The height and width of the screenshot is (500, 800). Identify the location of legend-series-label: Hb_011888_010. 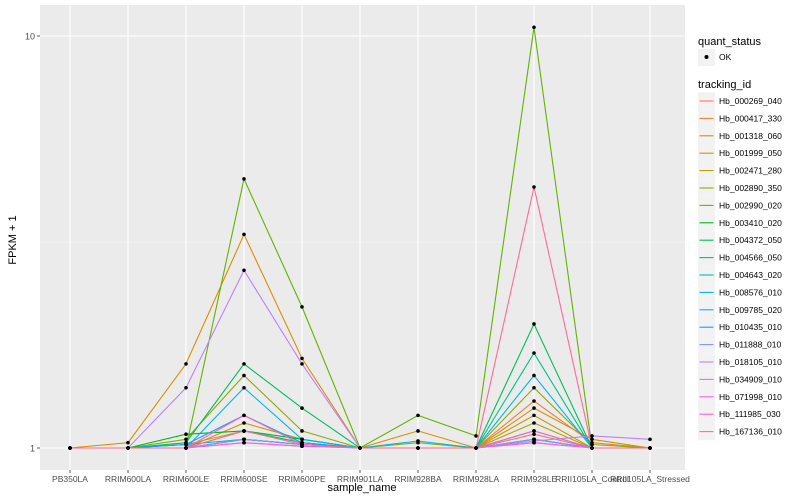
(750, 345).